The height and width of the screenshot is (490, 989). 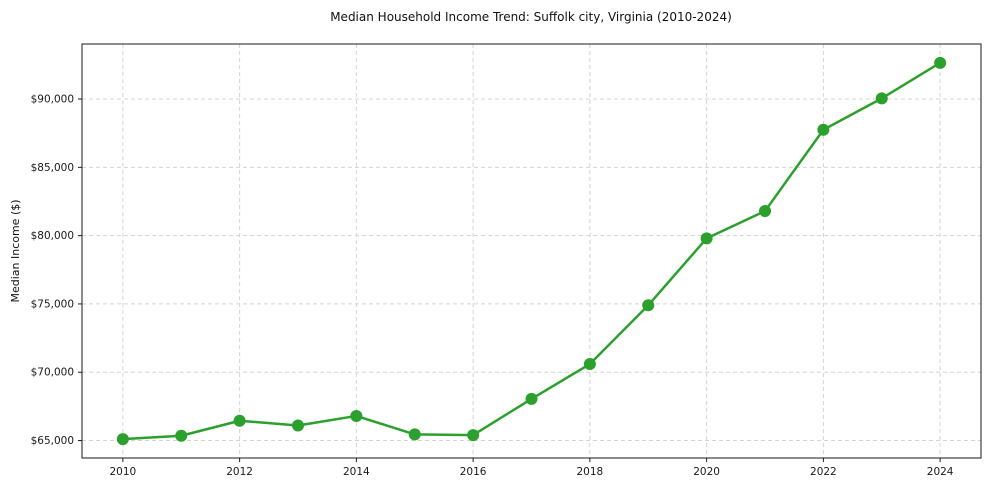 What do you see at coordinates (823, 472) in the screenshot?
I see `x-tick-label: 2022` at bounding box center [823, 472].